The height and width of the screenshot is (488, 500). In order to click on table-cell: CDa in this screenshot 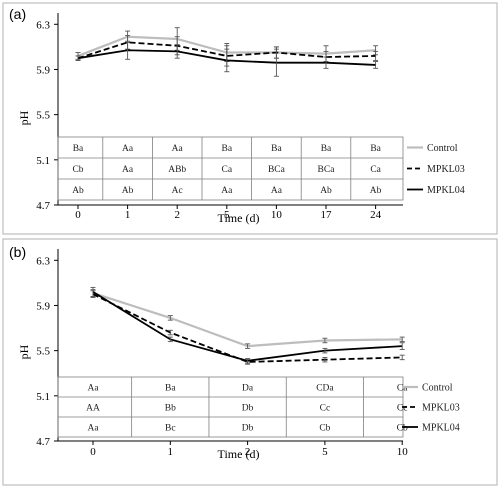, I will do `click(325, 389)`.